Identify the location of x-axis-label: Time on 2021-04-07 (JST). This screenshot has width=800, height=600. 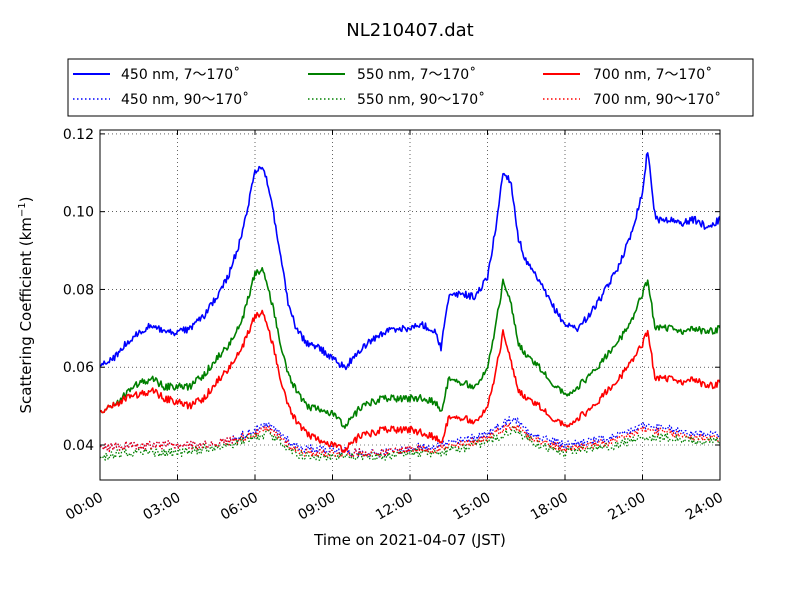
(409, 540).